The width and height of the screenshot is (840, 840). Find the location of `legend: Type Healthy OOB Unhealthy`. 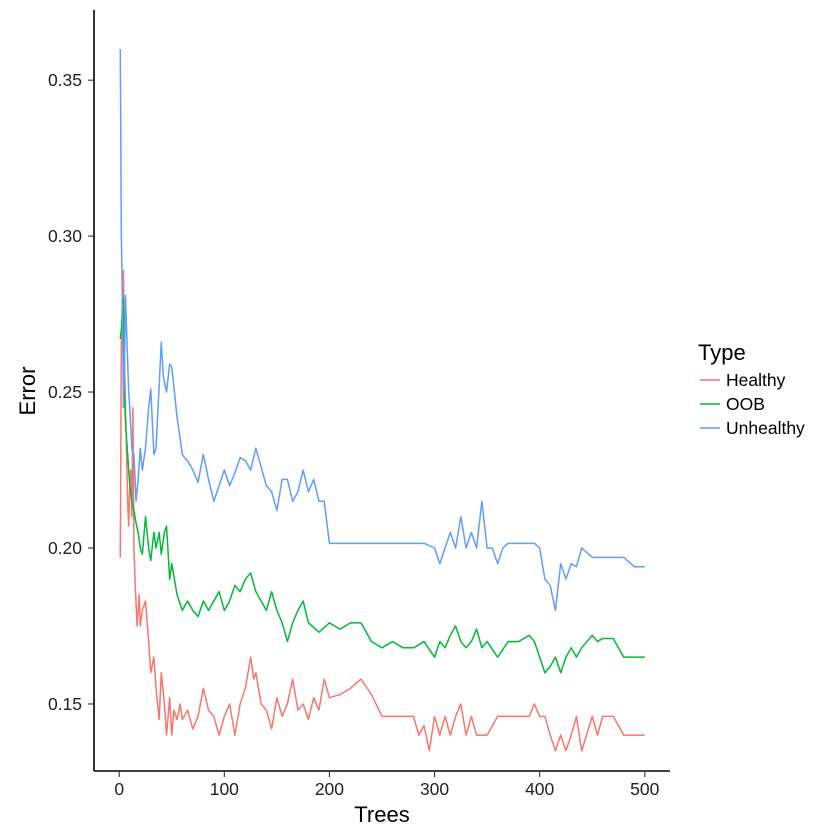

legend: Type Healthy OOB Unhealthy is located at coordinates (751, 389).